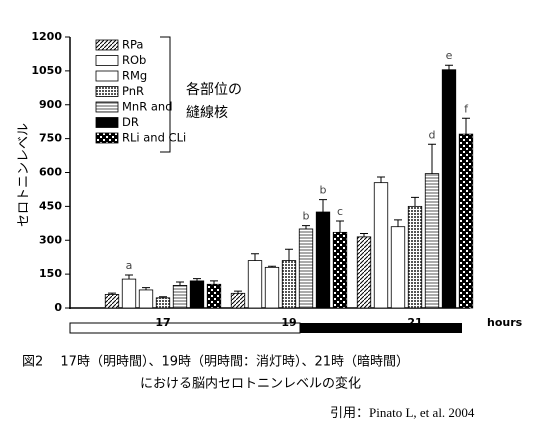 This screenshot has height=430, width=544. Describe the element at coordinates (214, 90) in the screenshot. I see `note: 各部位の` at that location.